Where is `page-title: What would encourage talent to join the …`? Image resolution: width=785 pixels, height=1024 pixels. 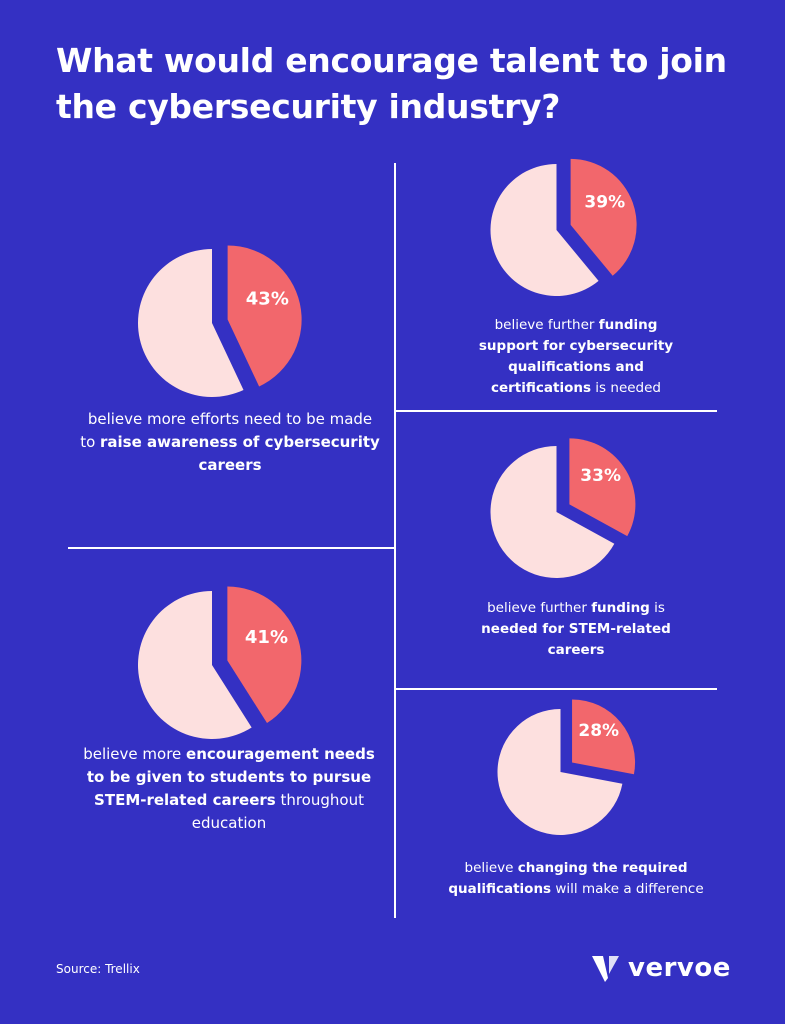 page-title: What would encourage talent to join the … is located at coordinates (391, 83).